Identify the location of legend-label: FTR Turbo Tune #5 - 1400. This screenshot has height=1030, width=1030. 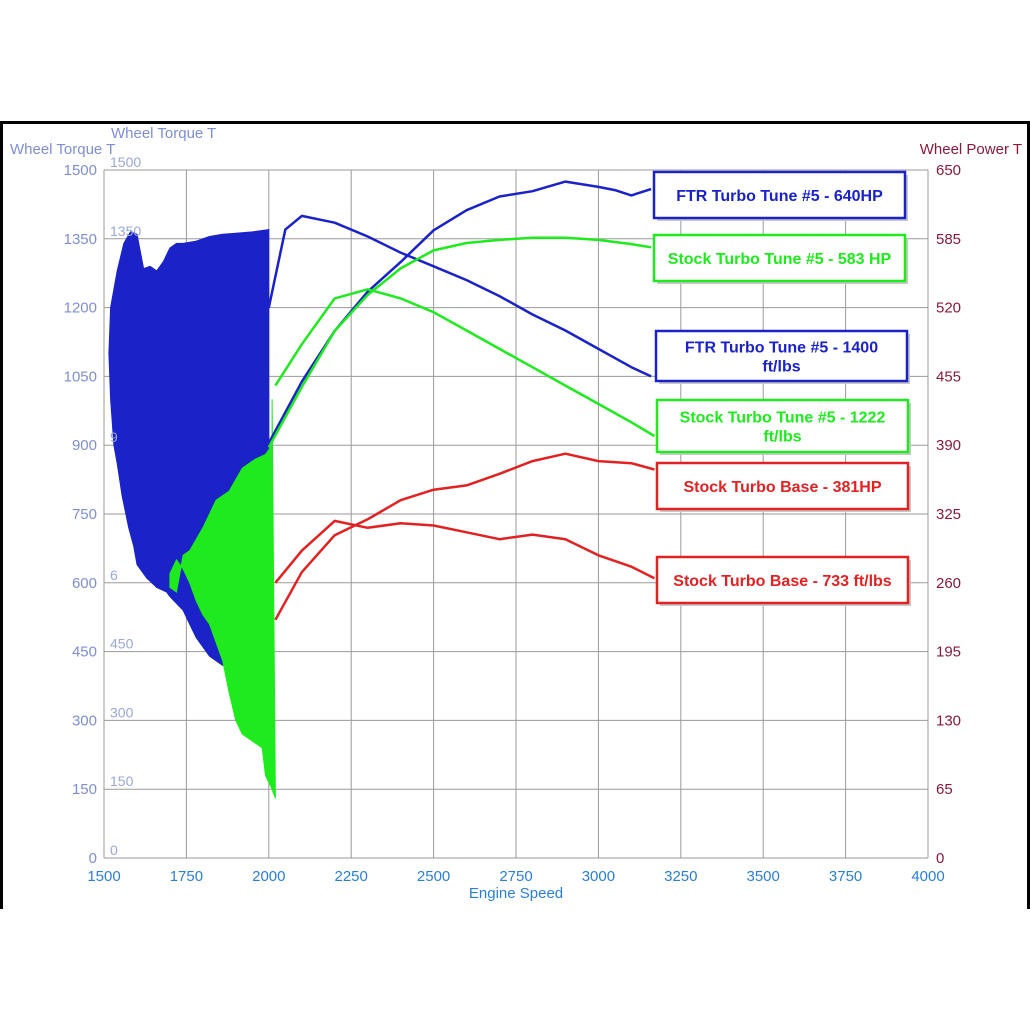
(781, 348).